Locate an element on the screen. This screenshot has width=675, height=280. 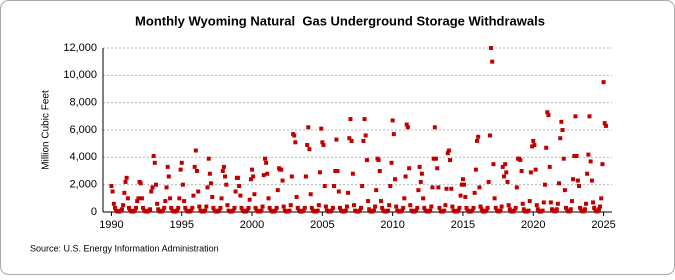
y-tick-label: 6,000 is located at coordinates (83, 130).